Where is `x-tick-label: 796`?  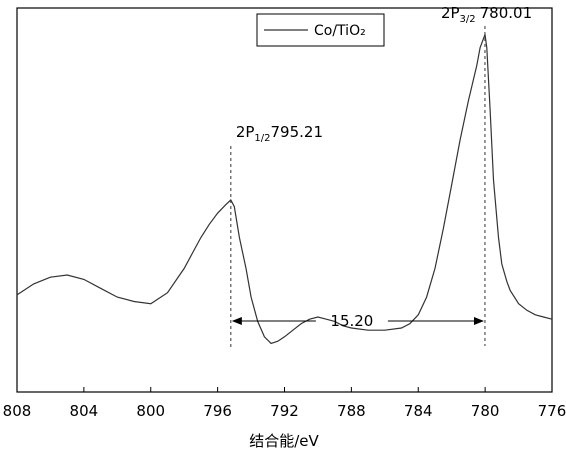 x-tick-label: 796 is located at coordinates (217, 411).